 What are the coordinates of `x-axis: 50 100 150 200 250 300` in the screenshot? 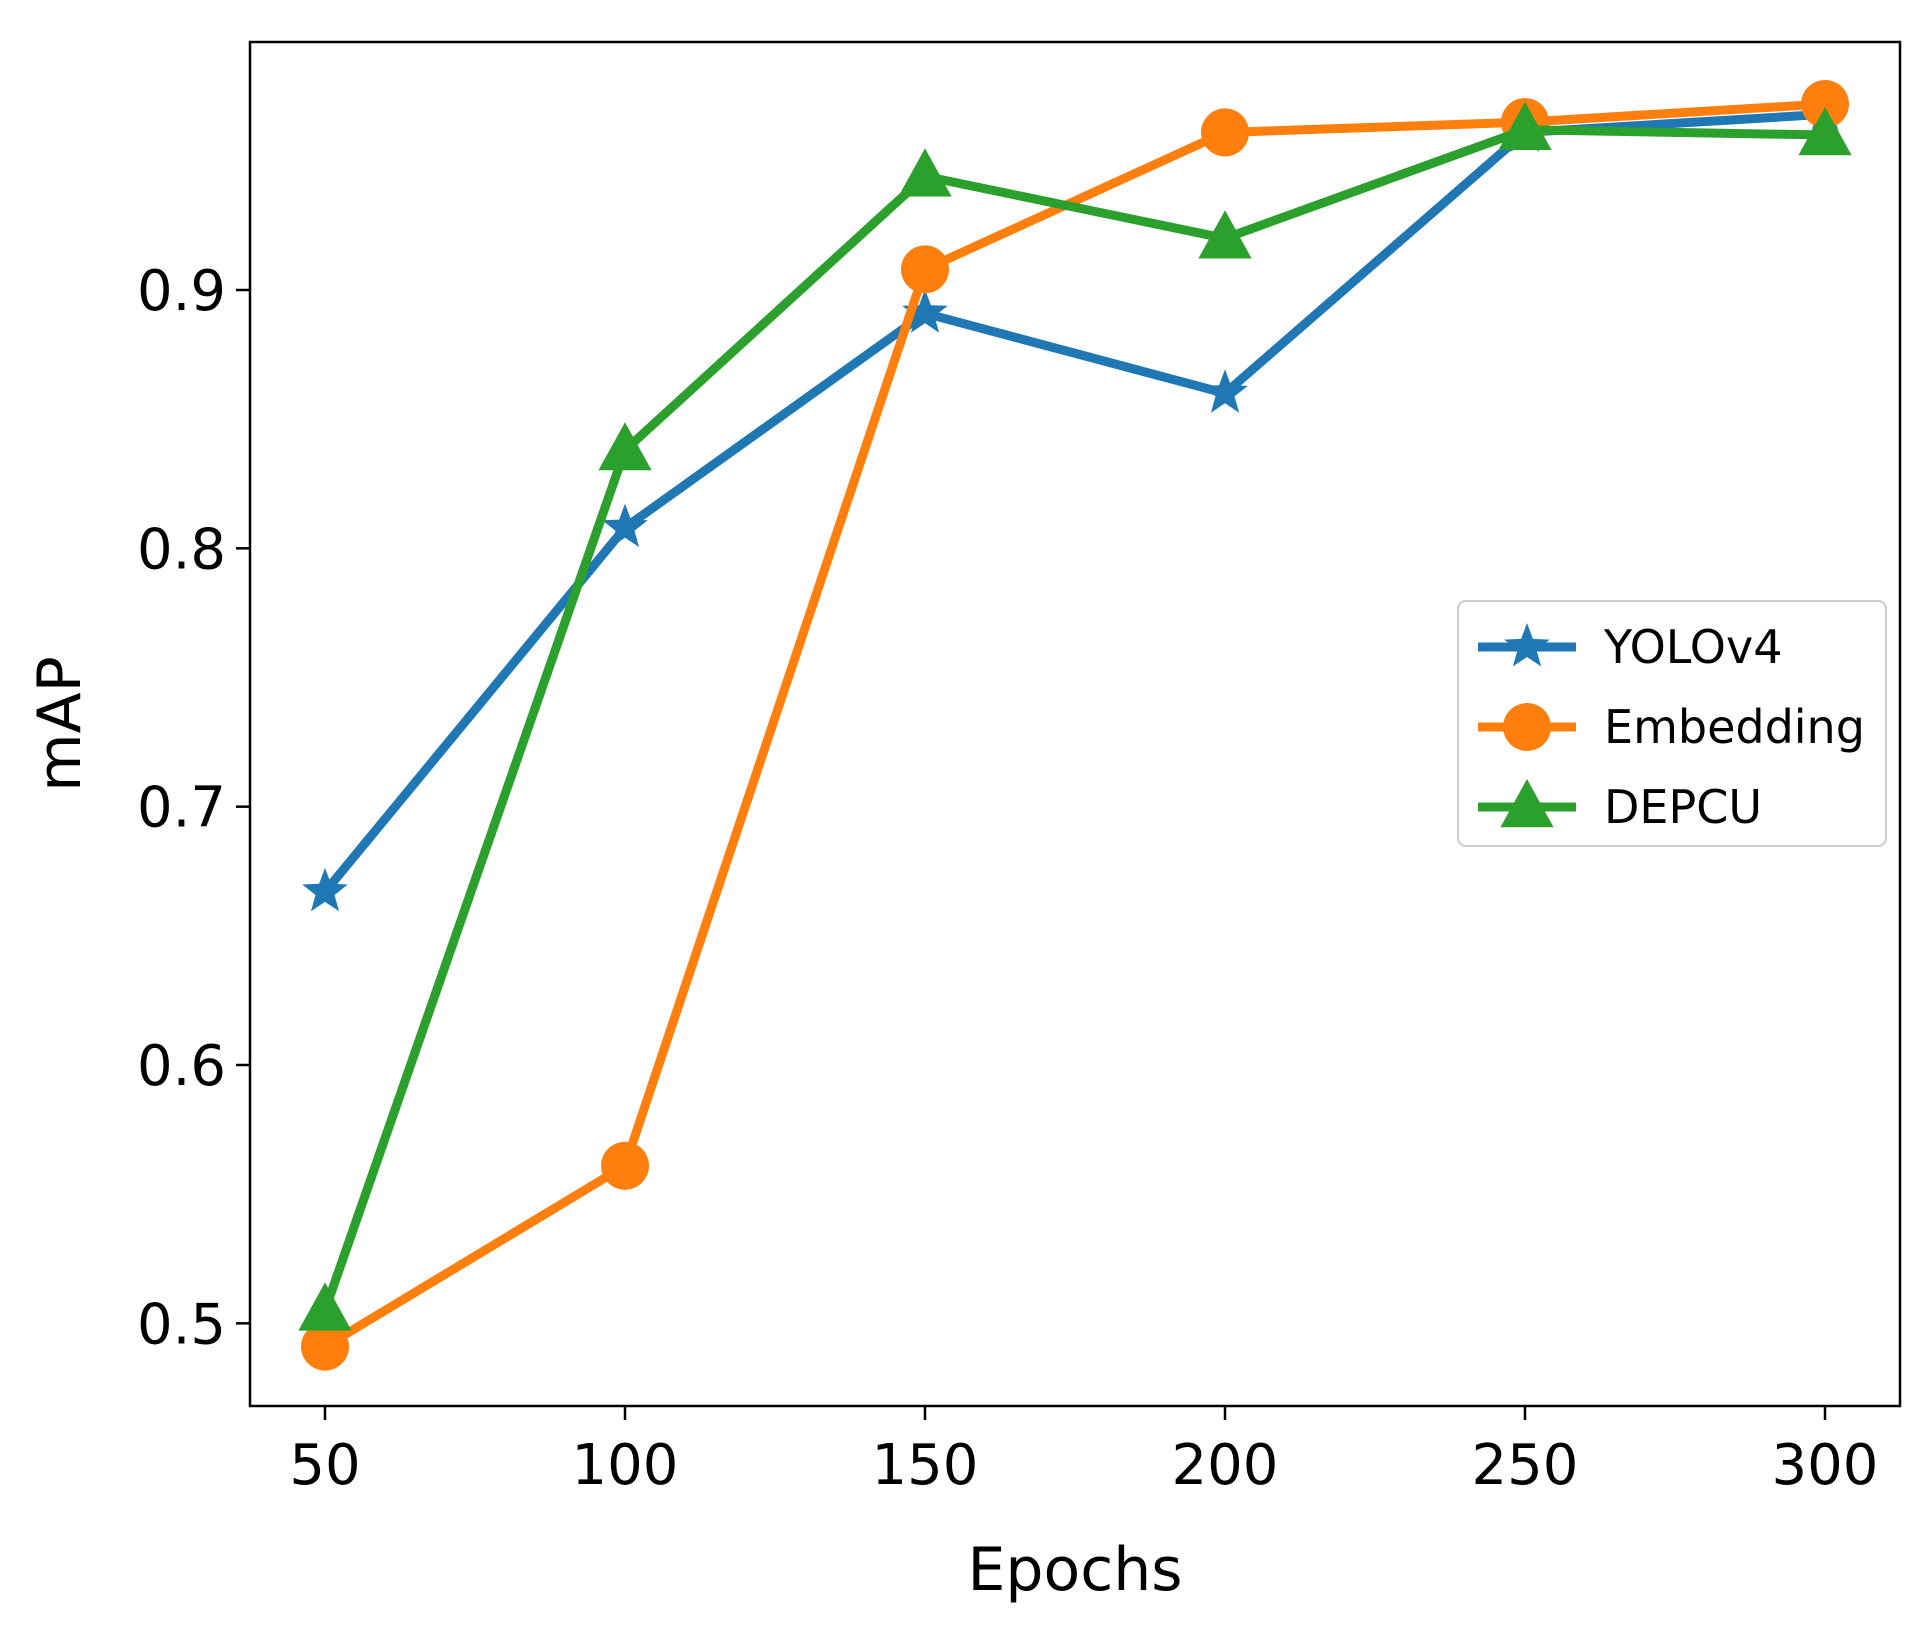 It's located at (1083, 1452).